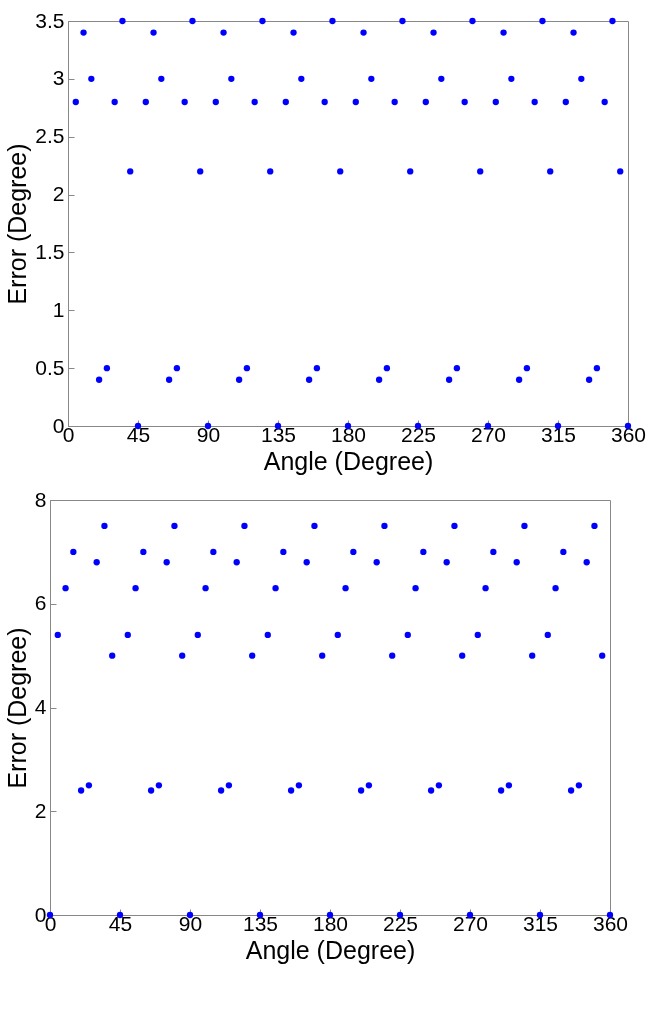 This screenshot has width=667, height=1025. Describe the element at coordinates (40, 603) in the screenshot. I see `y-tick-label: 6` at that location.